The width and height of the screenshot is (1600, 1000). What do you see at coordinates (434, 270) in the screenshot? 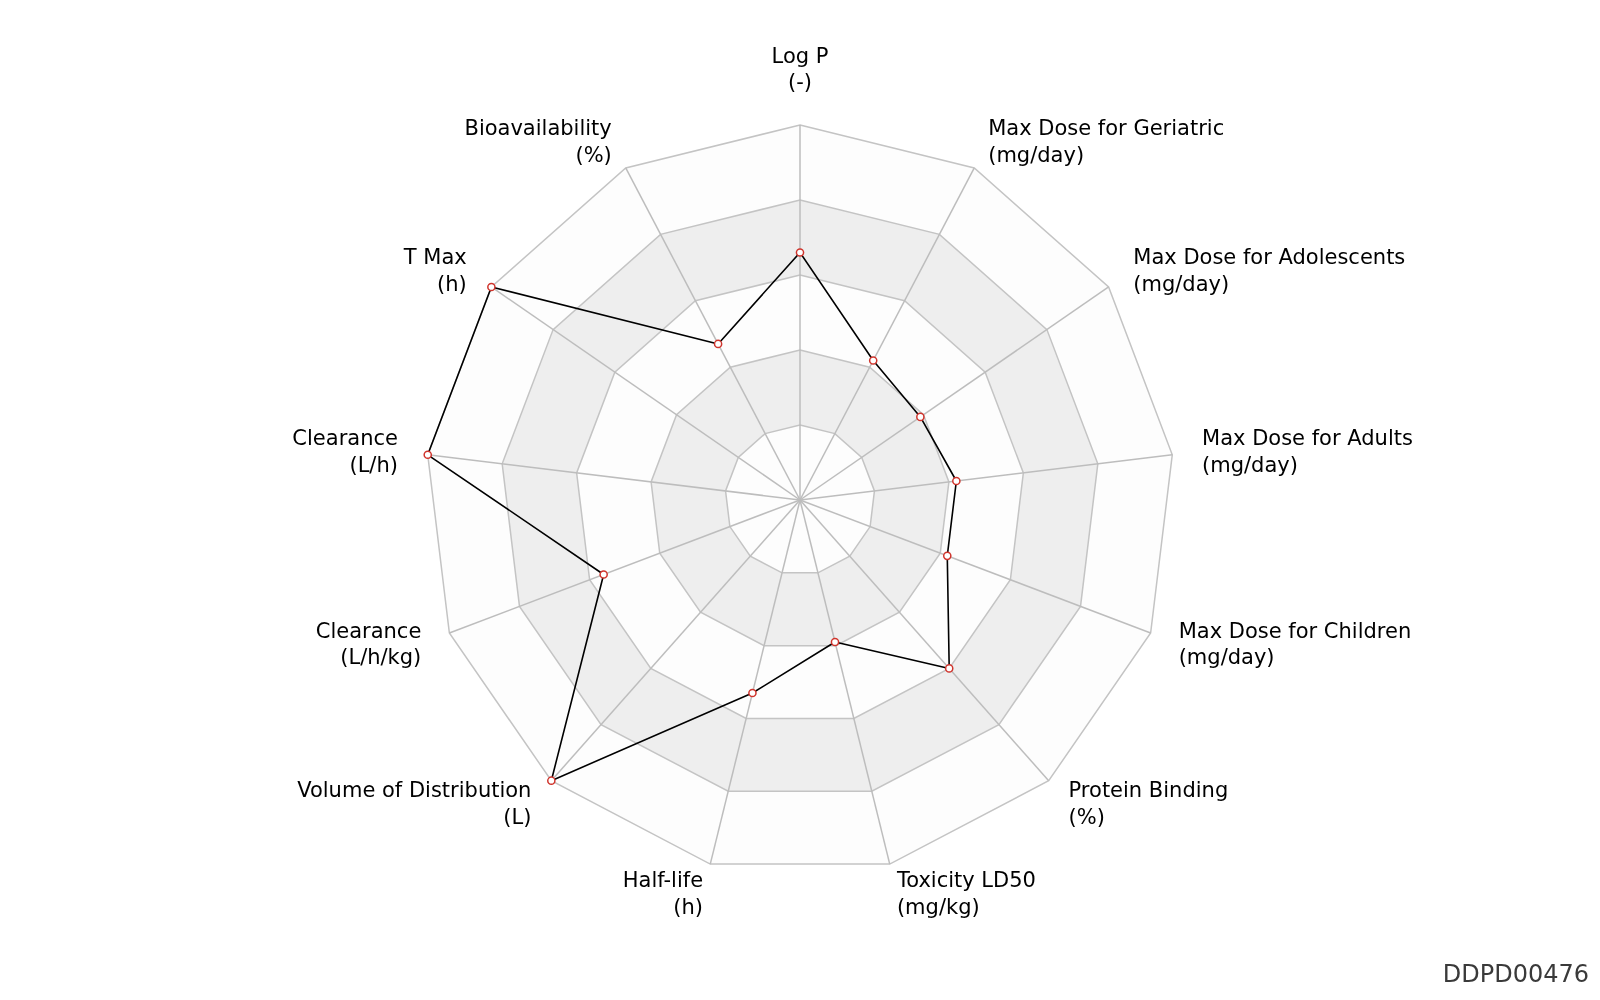
I see `spoke-label: T Max (h)` at bounding box center [434, 270].